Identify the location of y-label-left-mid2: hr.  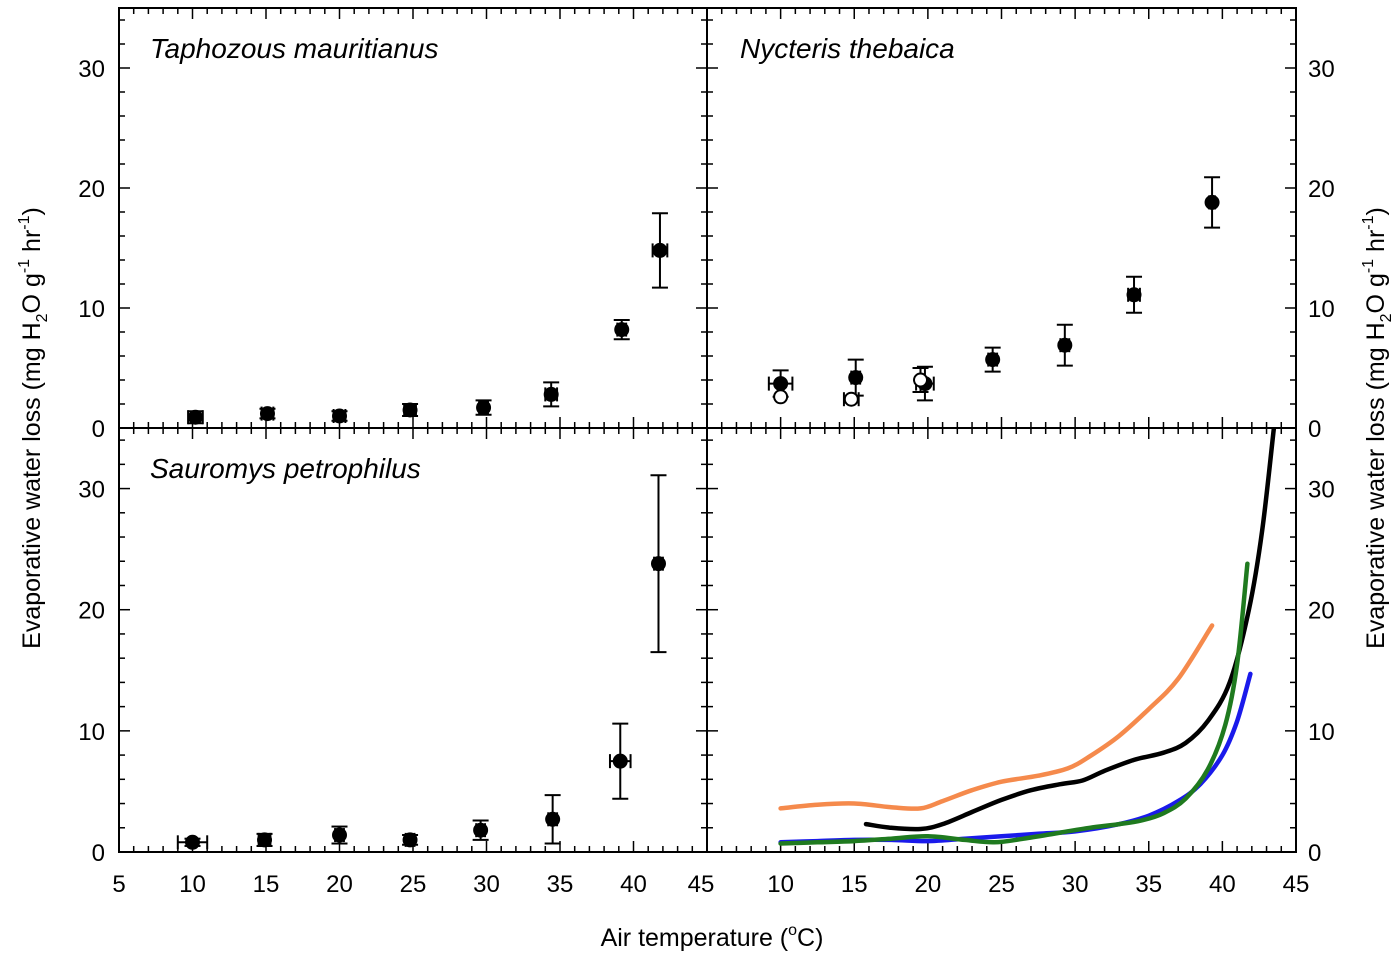
(32, 244).